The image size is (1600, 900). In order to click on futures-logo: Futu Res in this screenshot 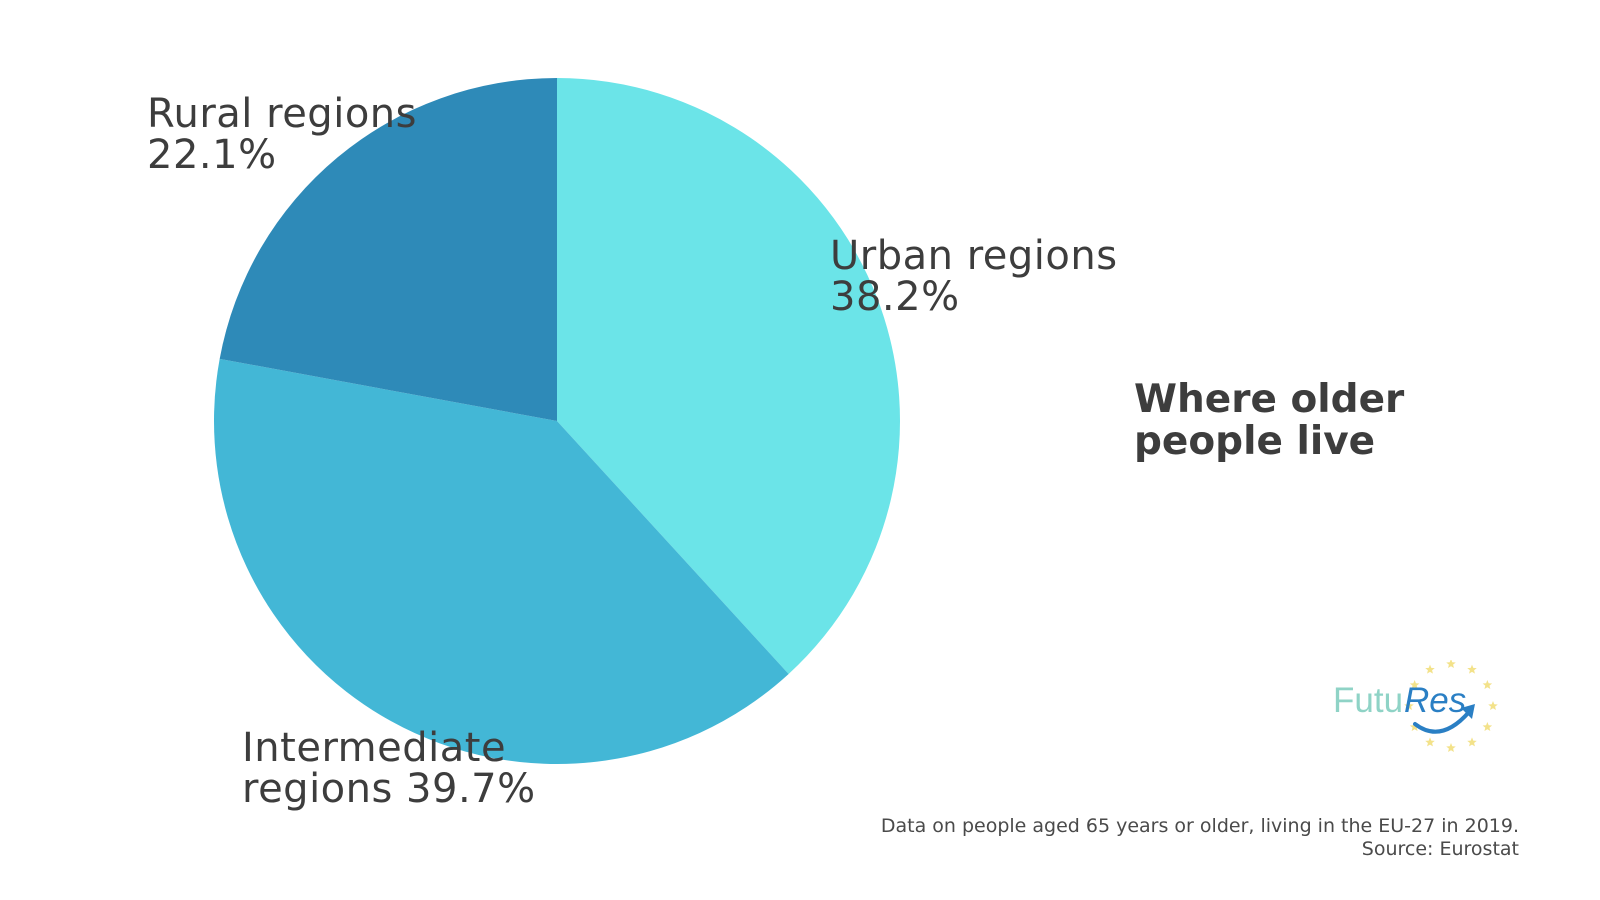, I will do `click(1415, 706)`.